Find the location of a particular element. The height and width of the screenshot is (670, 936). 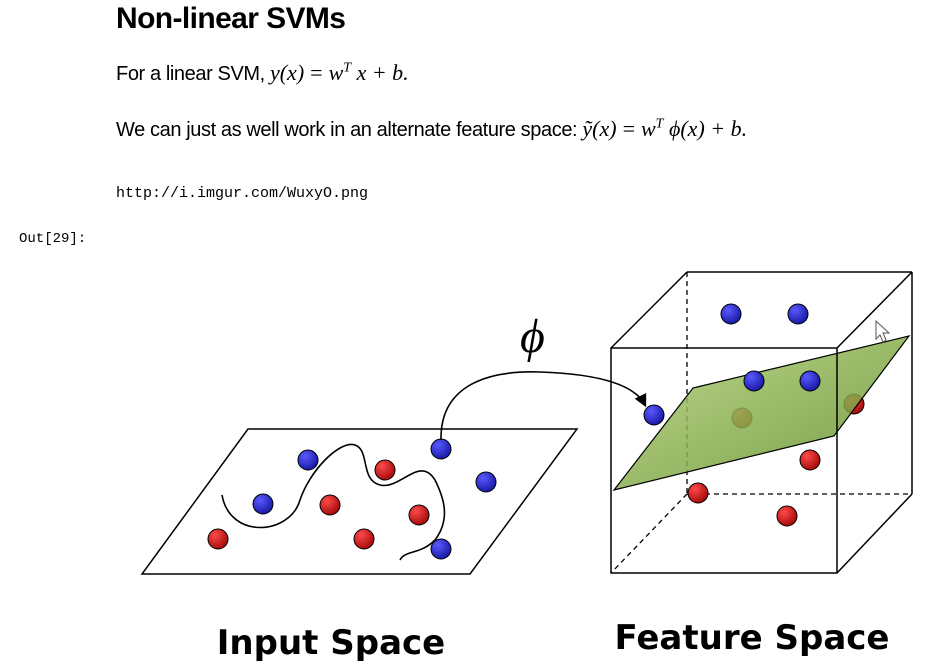

cube-visible-edges is located at coordinates (761, 422).